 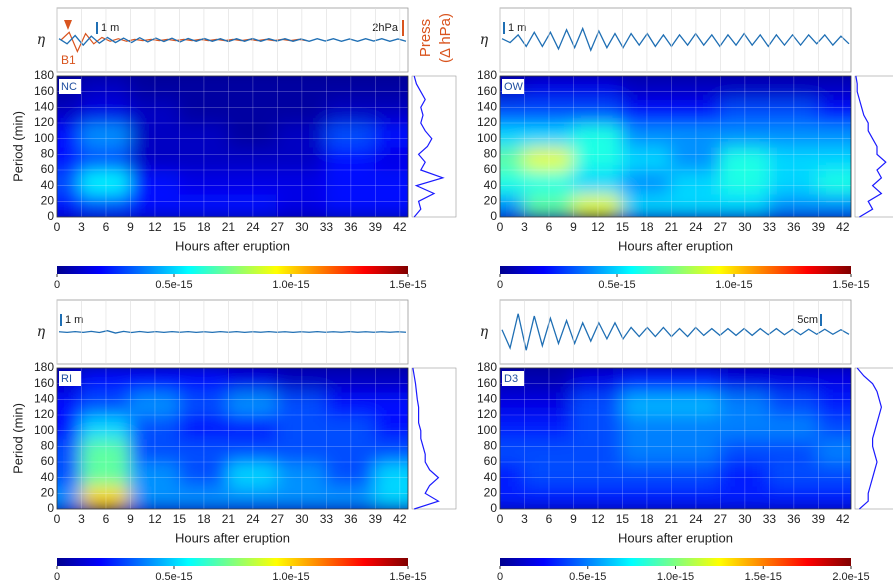 What do you see at coordinates (721, 227) in the screenshot?
I see `x-tick-label: 27` at bounding box center [721, 227].